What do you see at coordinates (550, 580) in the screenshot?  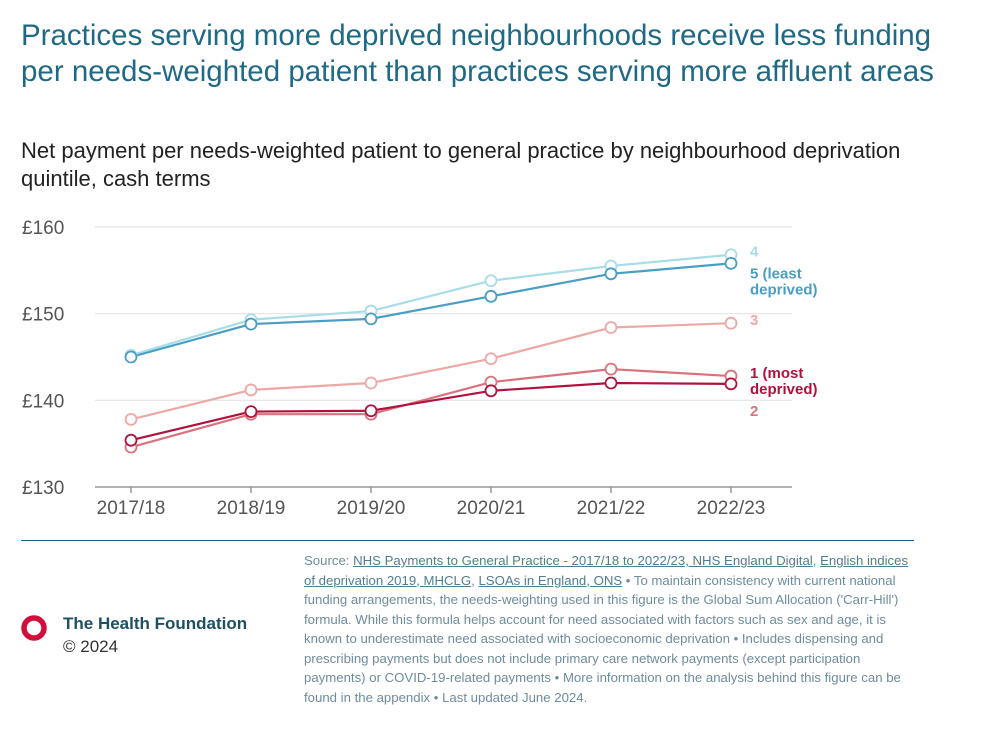 I see `source-link-lsoas: LSOAs in England, ONS` at bounding box center [550, 580].